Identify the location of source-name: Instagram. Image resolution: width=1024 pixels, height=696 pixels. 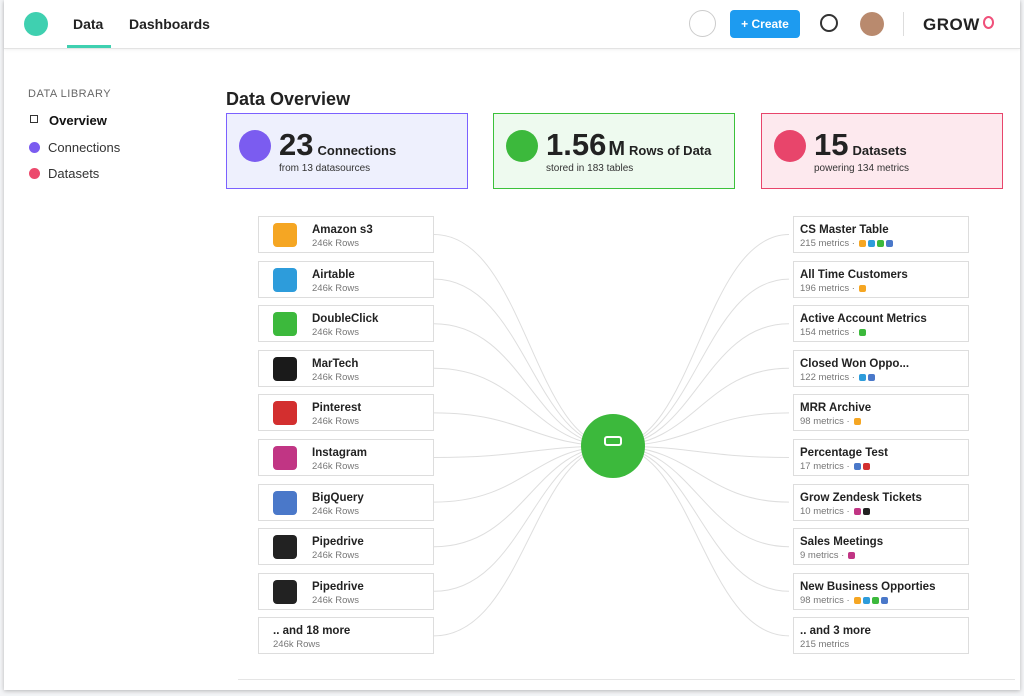
(339, 453).